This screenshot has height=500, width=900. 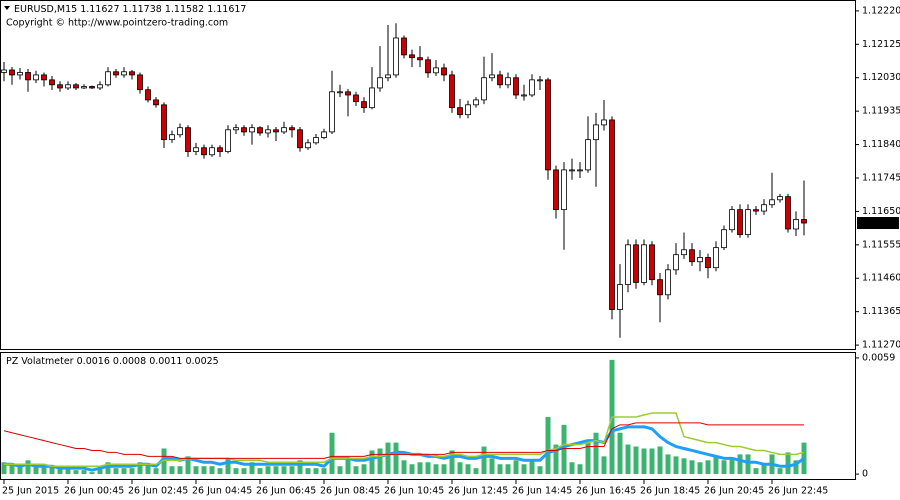 I want to click on y-tick-label: 0.0059, so click(x=878, y=357).